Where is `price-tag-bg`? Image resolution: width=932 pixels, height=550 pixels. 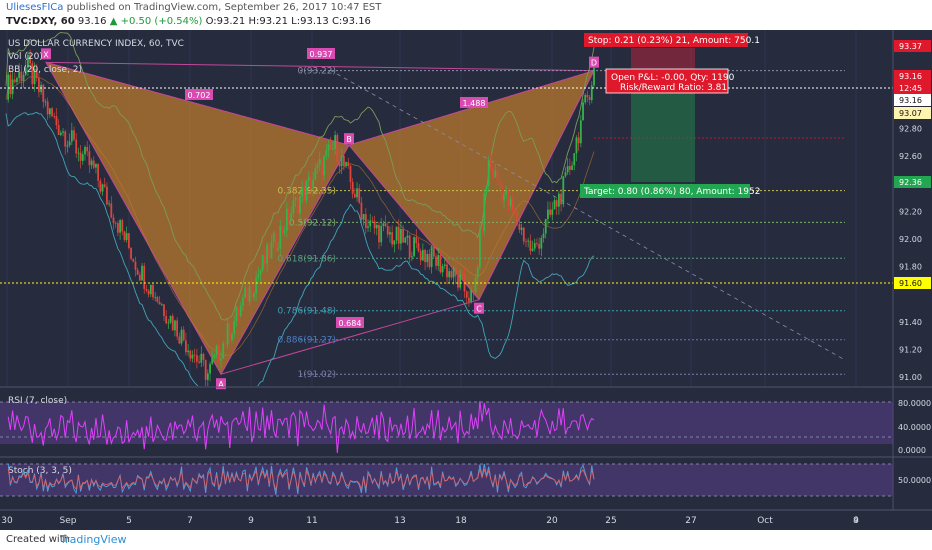
price-tag-bg is located at coordinates (912, 283).